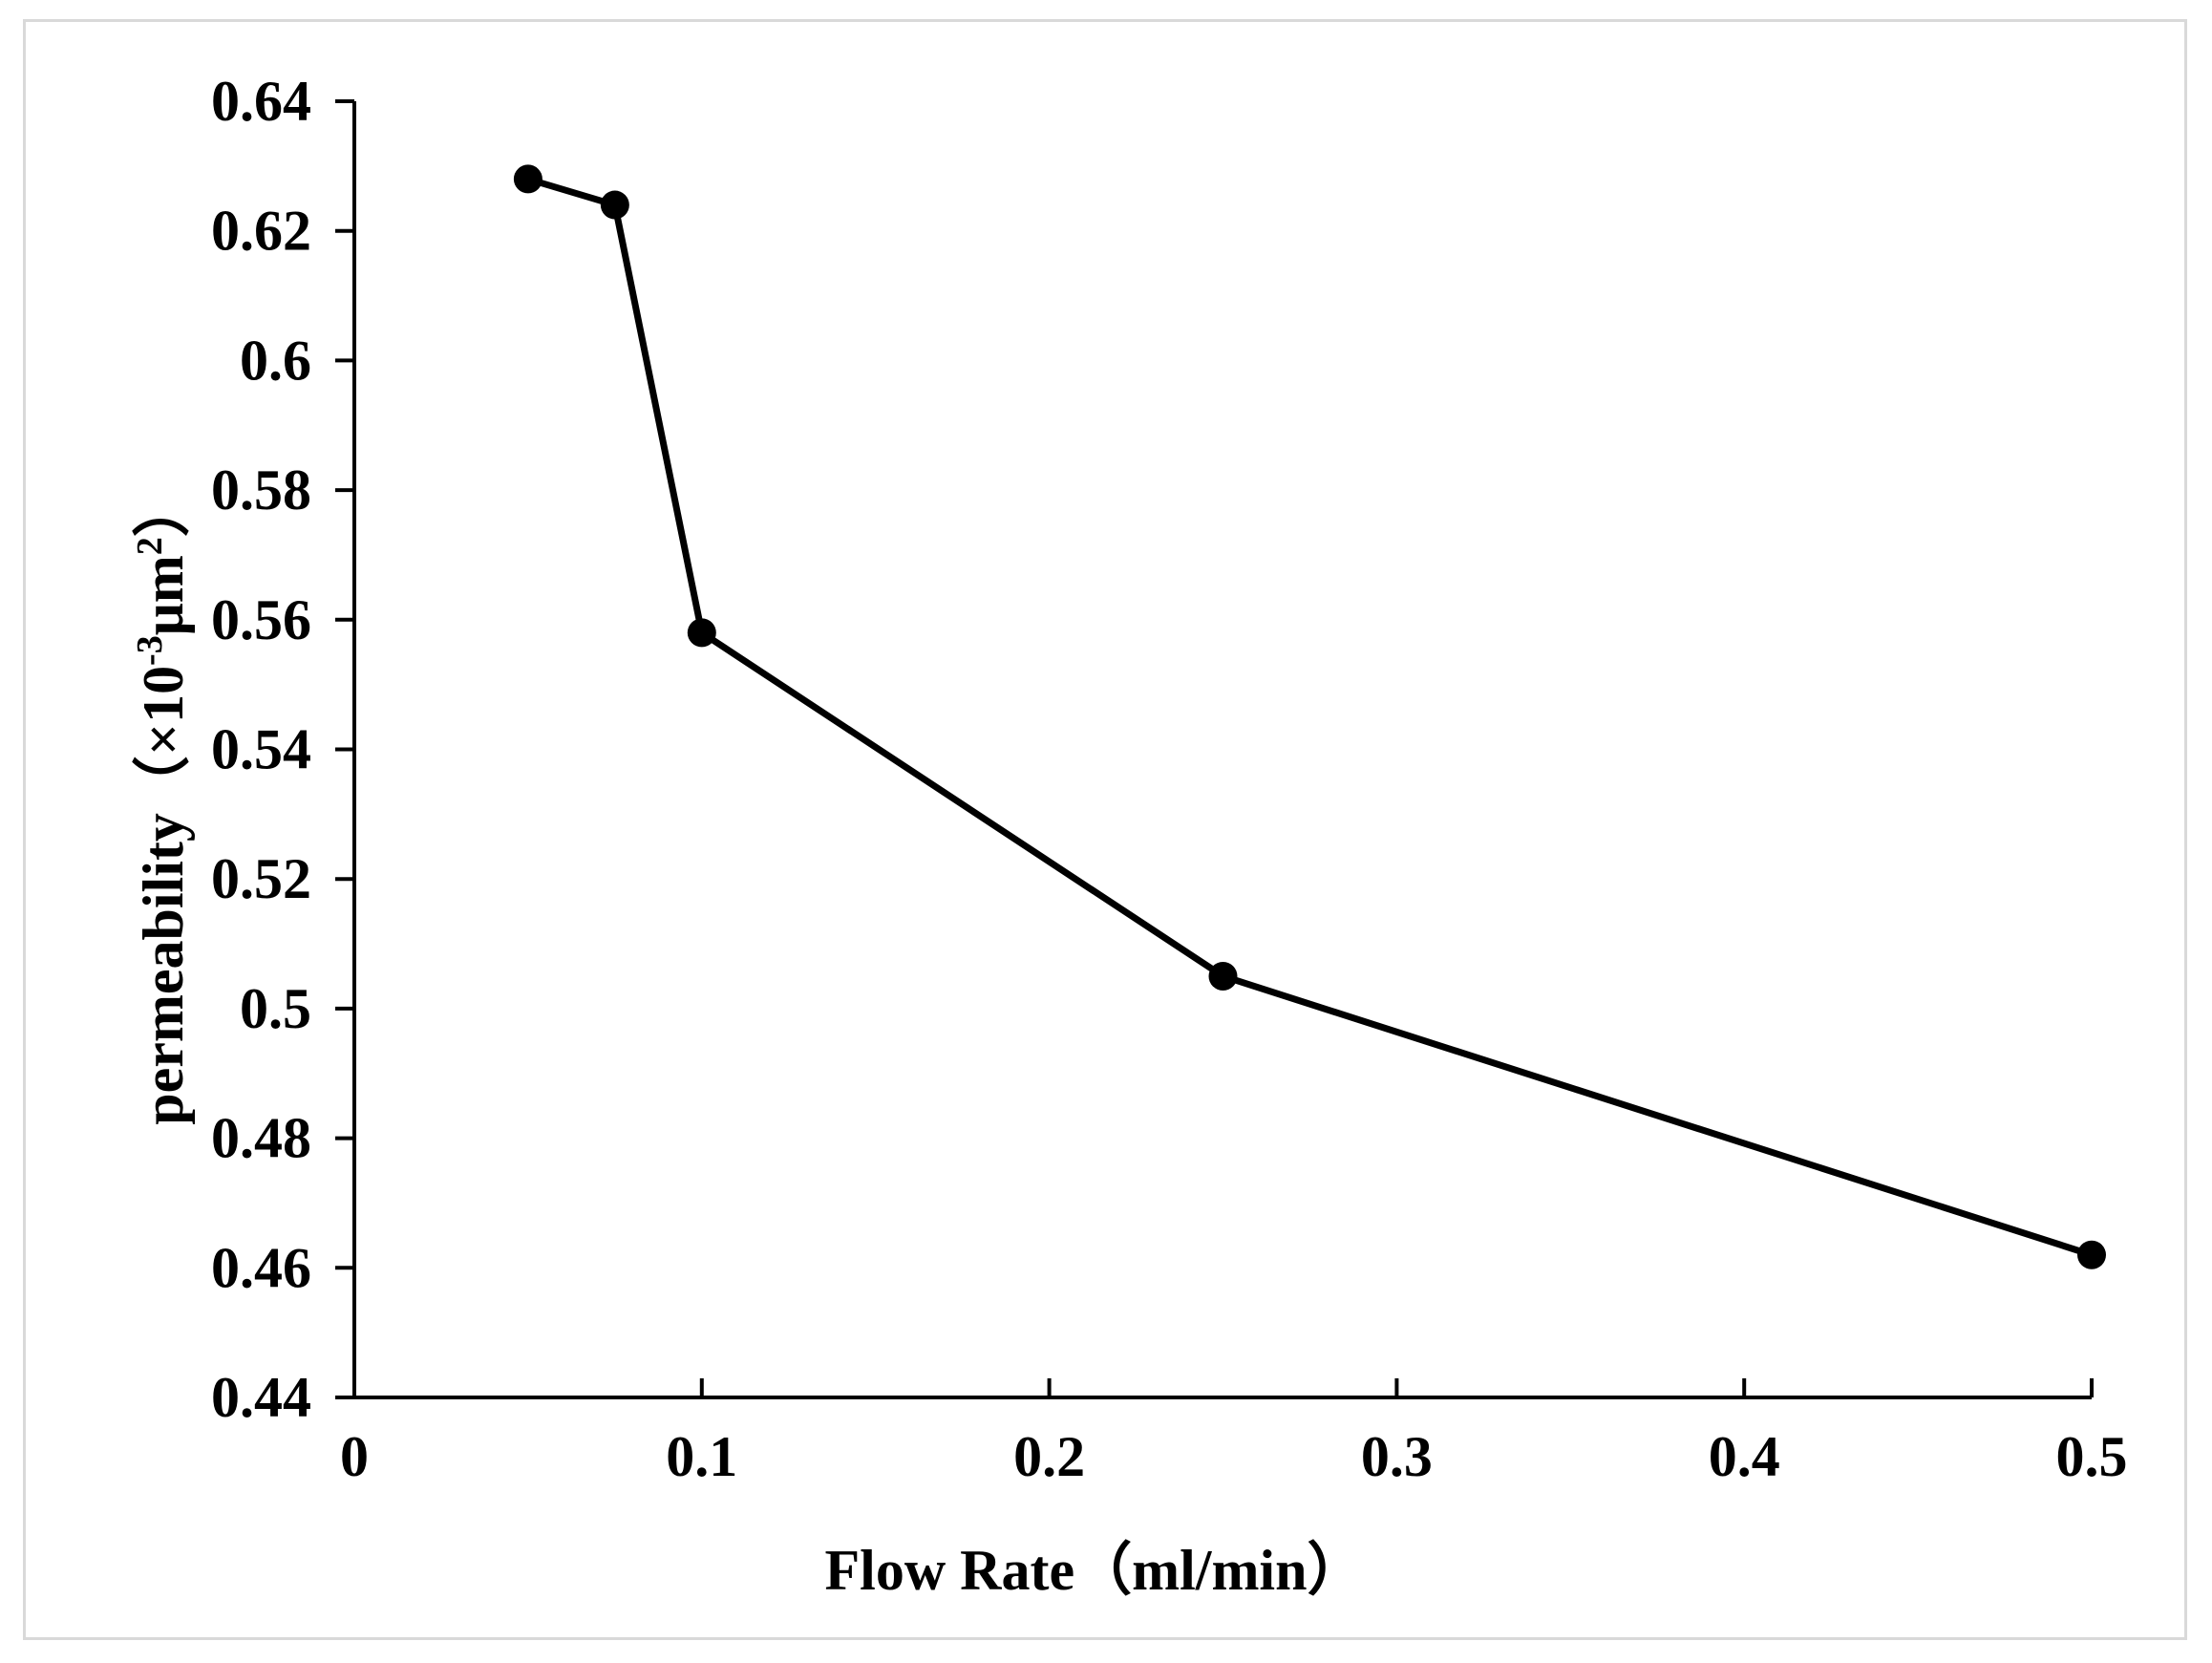  What do you see at coordinates (275, 1009) in the screenshot?
I see `y-tick-label: 0.5` at bounding box center [275, 1009].